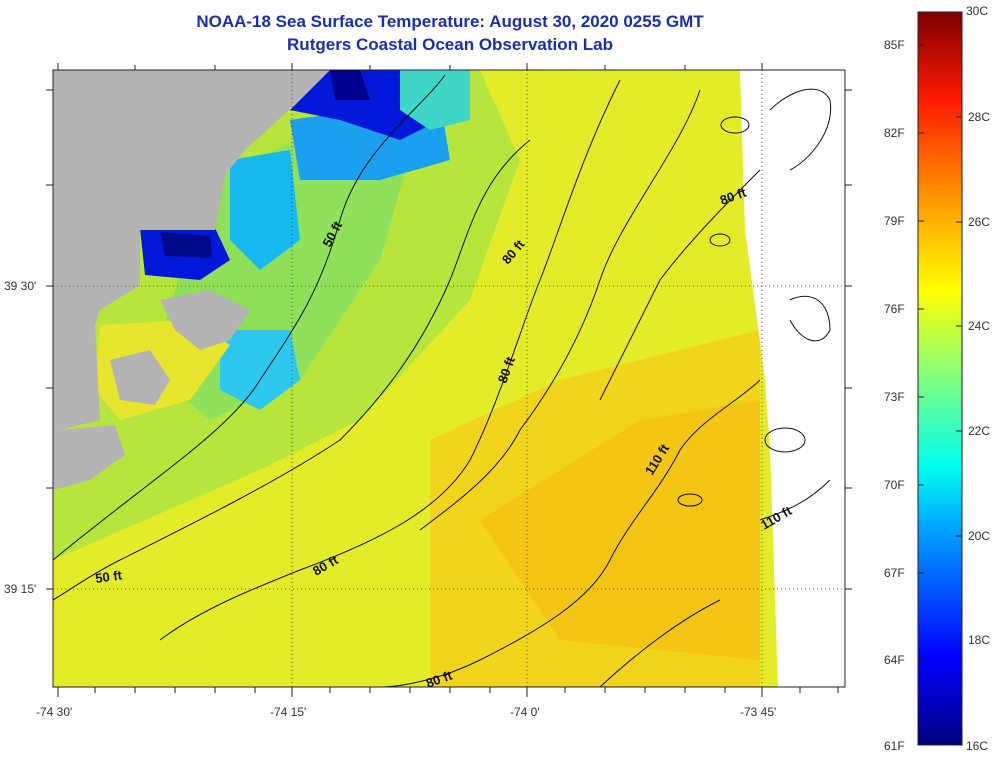 The image size is (1000, 761). What do you see at coordinates (894, 397) in the screenshot?
I see `colorbar-fahrenheit-label: 73F` at bounding box center [894, 397].